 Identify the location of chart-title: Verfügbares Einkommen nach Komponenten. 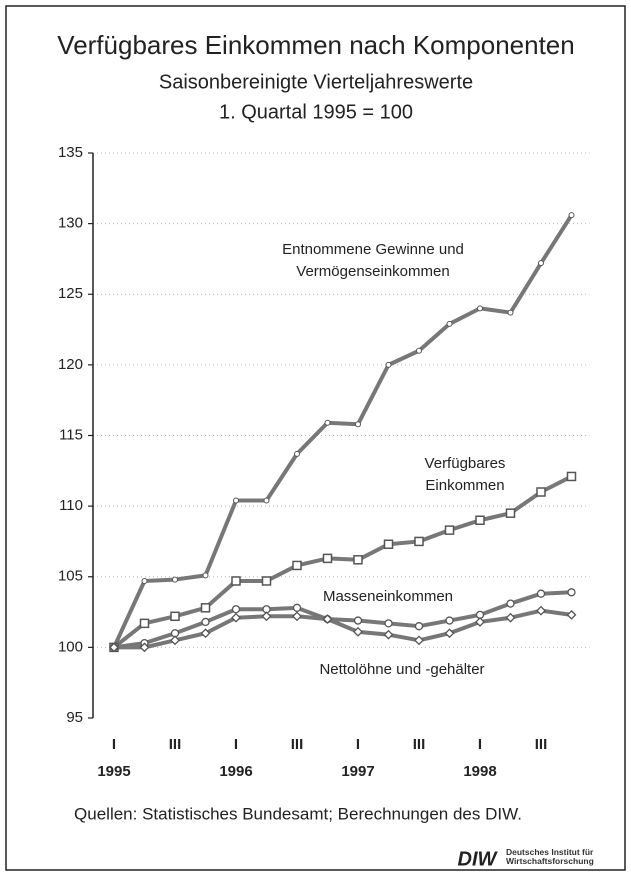
(315, 45).